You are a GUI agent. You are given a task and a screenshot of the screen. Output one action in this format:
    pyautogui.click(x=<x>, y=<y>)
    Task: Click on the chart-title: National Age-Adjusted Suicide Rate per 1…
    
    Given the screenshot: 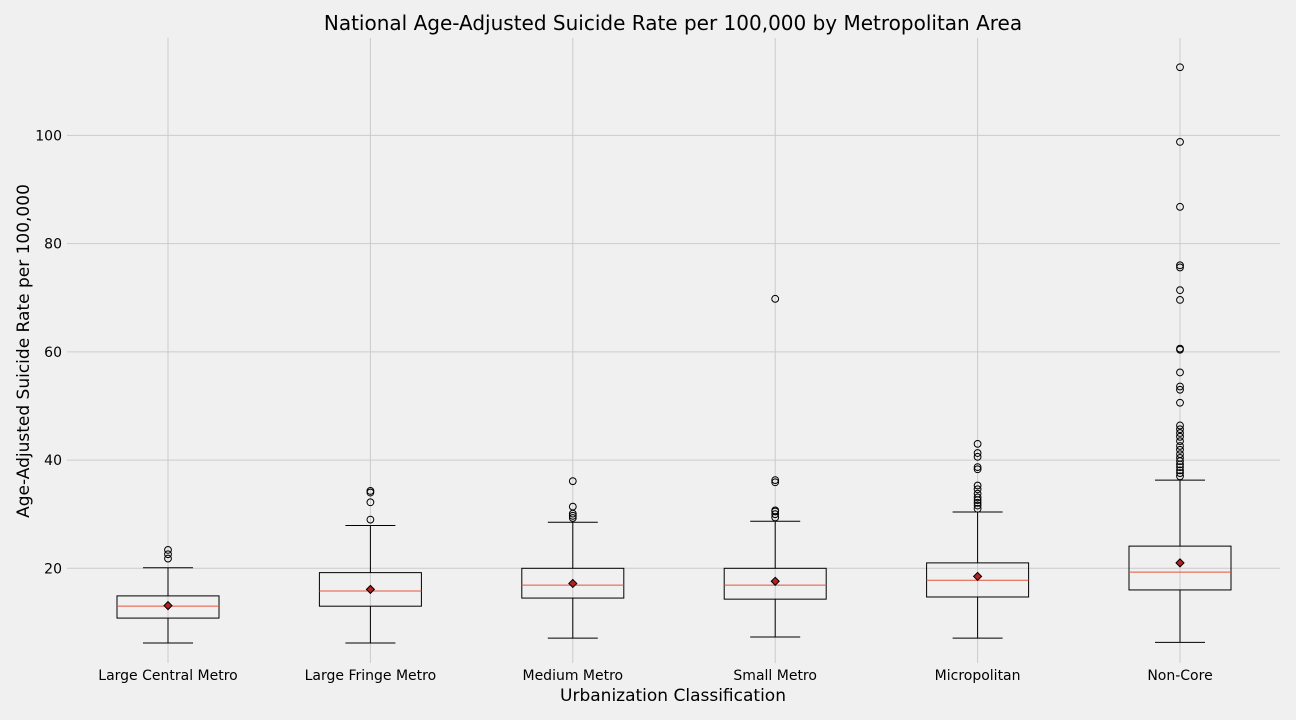 What is the action you would take?
    pyautogui.click(x=673, y=23)
    